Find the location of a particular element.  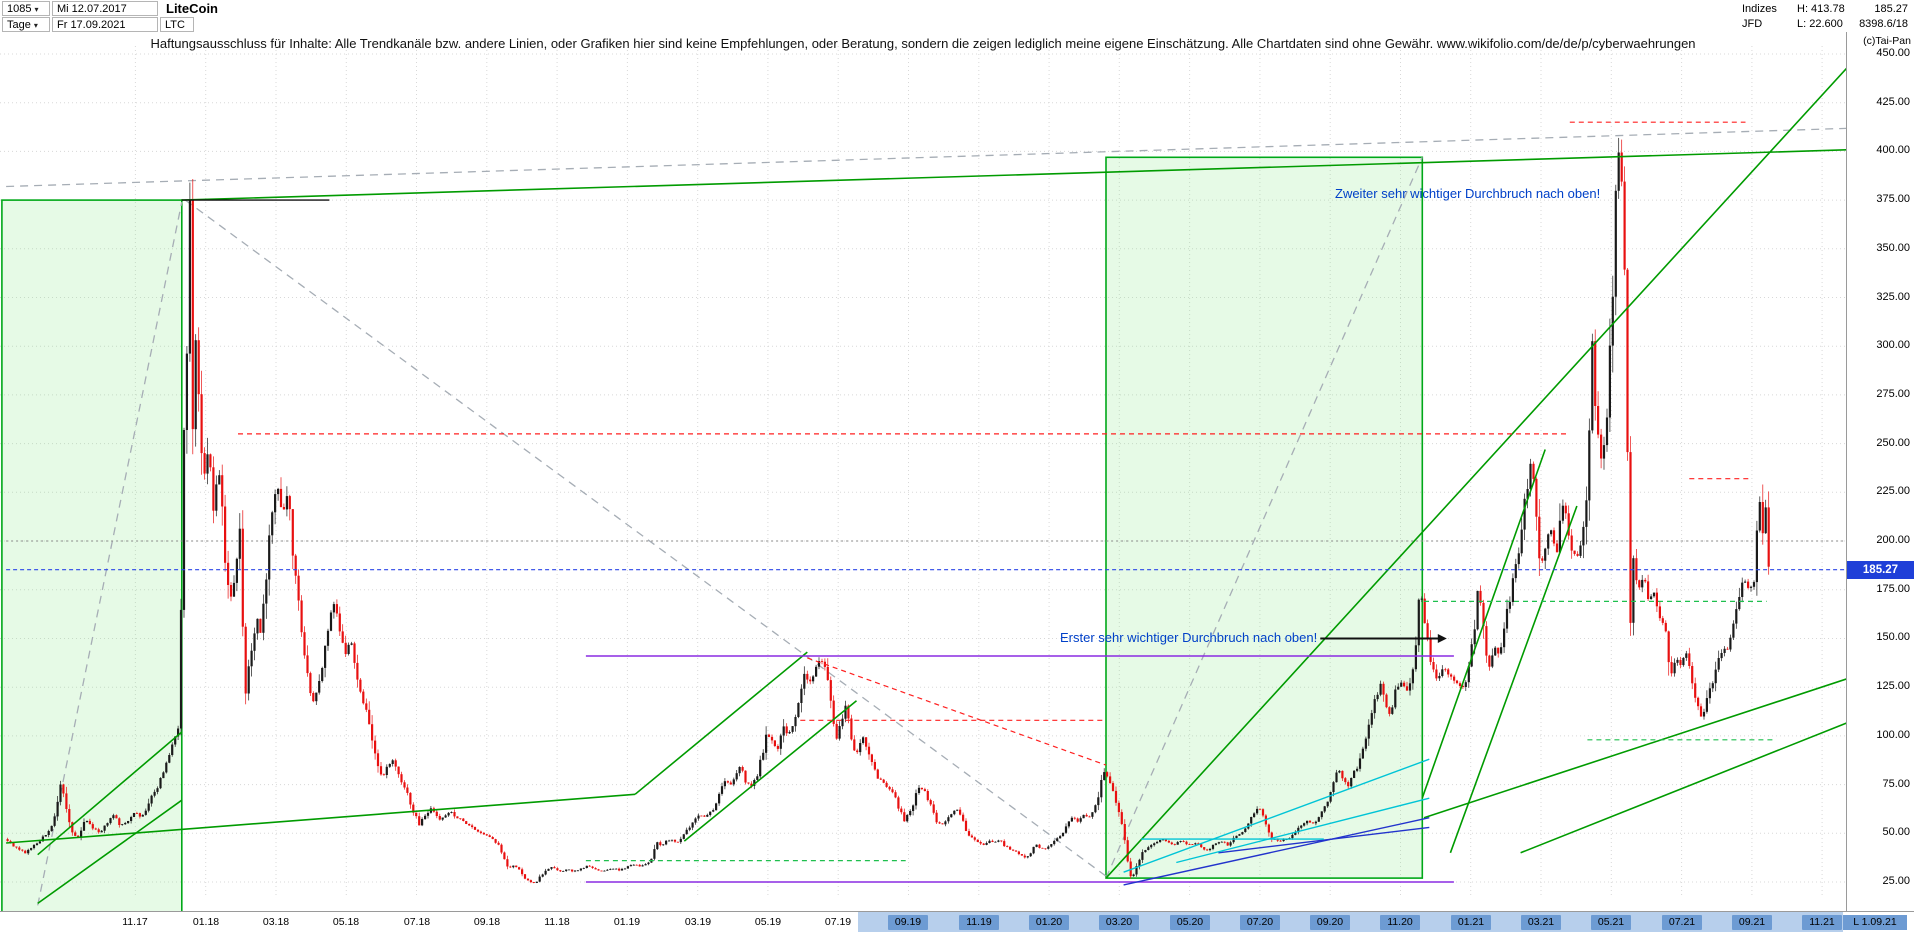

x-tick-label: 09.18 is located at coordinates (487, 922).